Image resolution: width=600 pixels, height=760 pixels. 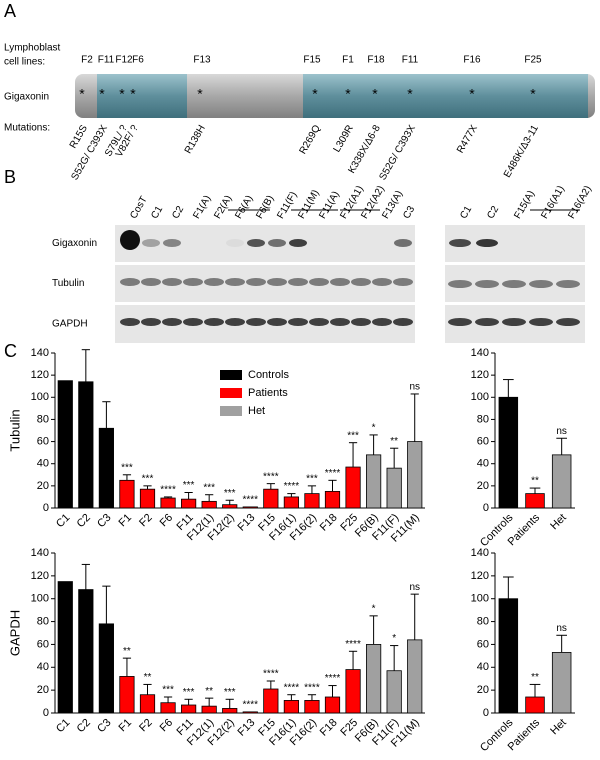 What do you see at coordinates (14, 633) in the screenshot?
I see `y-axis-label: GAPDH` at bounding box center [14, 633].